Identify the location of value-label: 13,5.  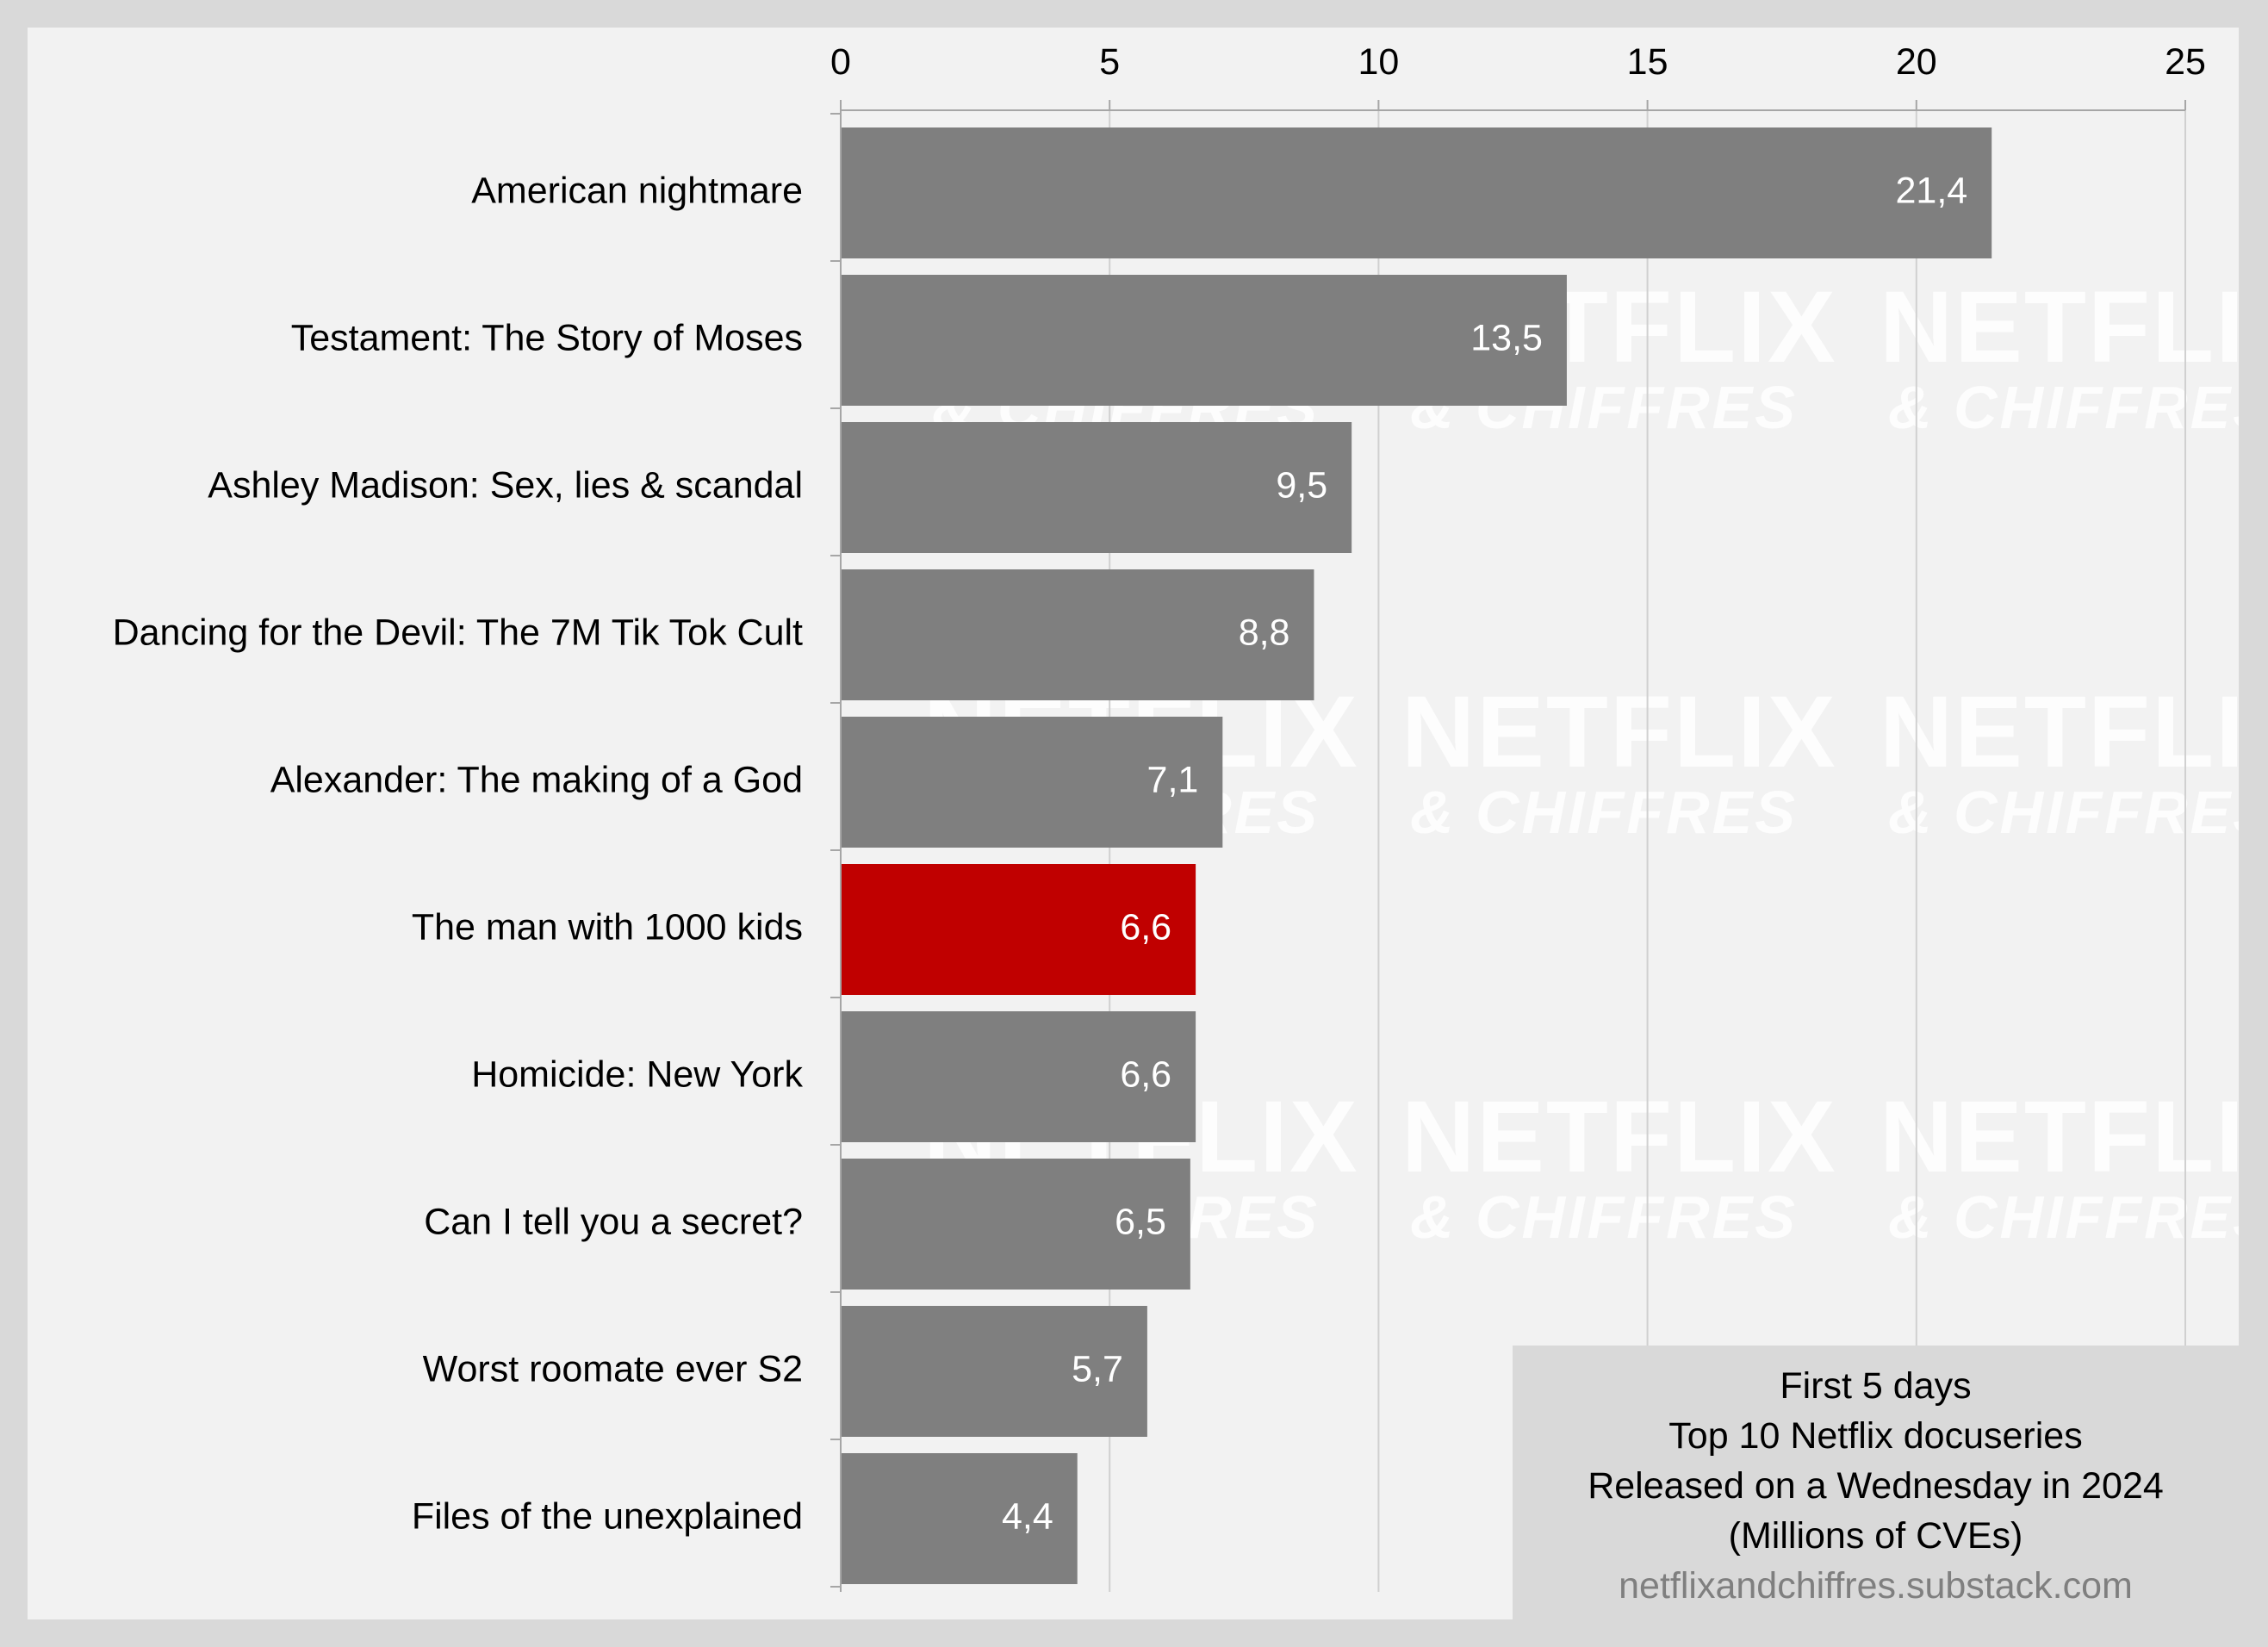
(1506, 337).